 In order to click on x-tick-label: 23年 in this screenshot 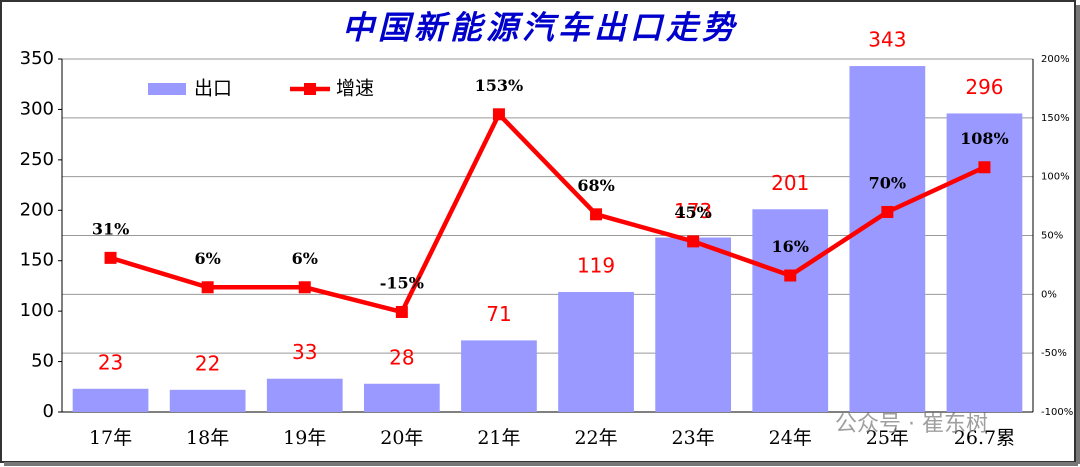, I will do `click(693, 438)`.